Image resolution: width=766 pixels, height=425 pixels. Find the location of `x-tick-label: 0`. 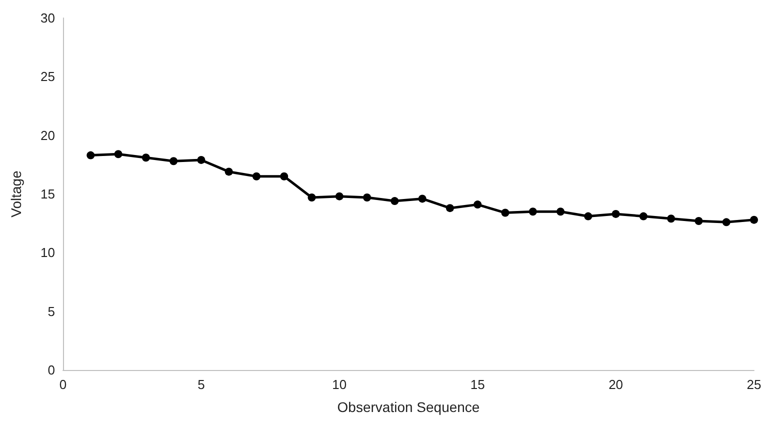

x-tick-label: 0 is located at coordinates (63, 384).